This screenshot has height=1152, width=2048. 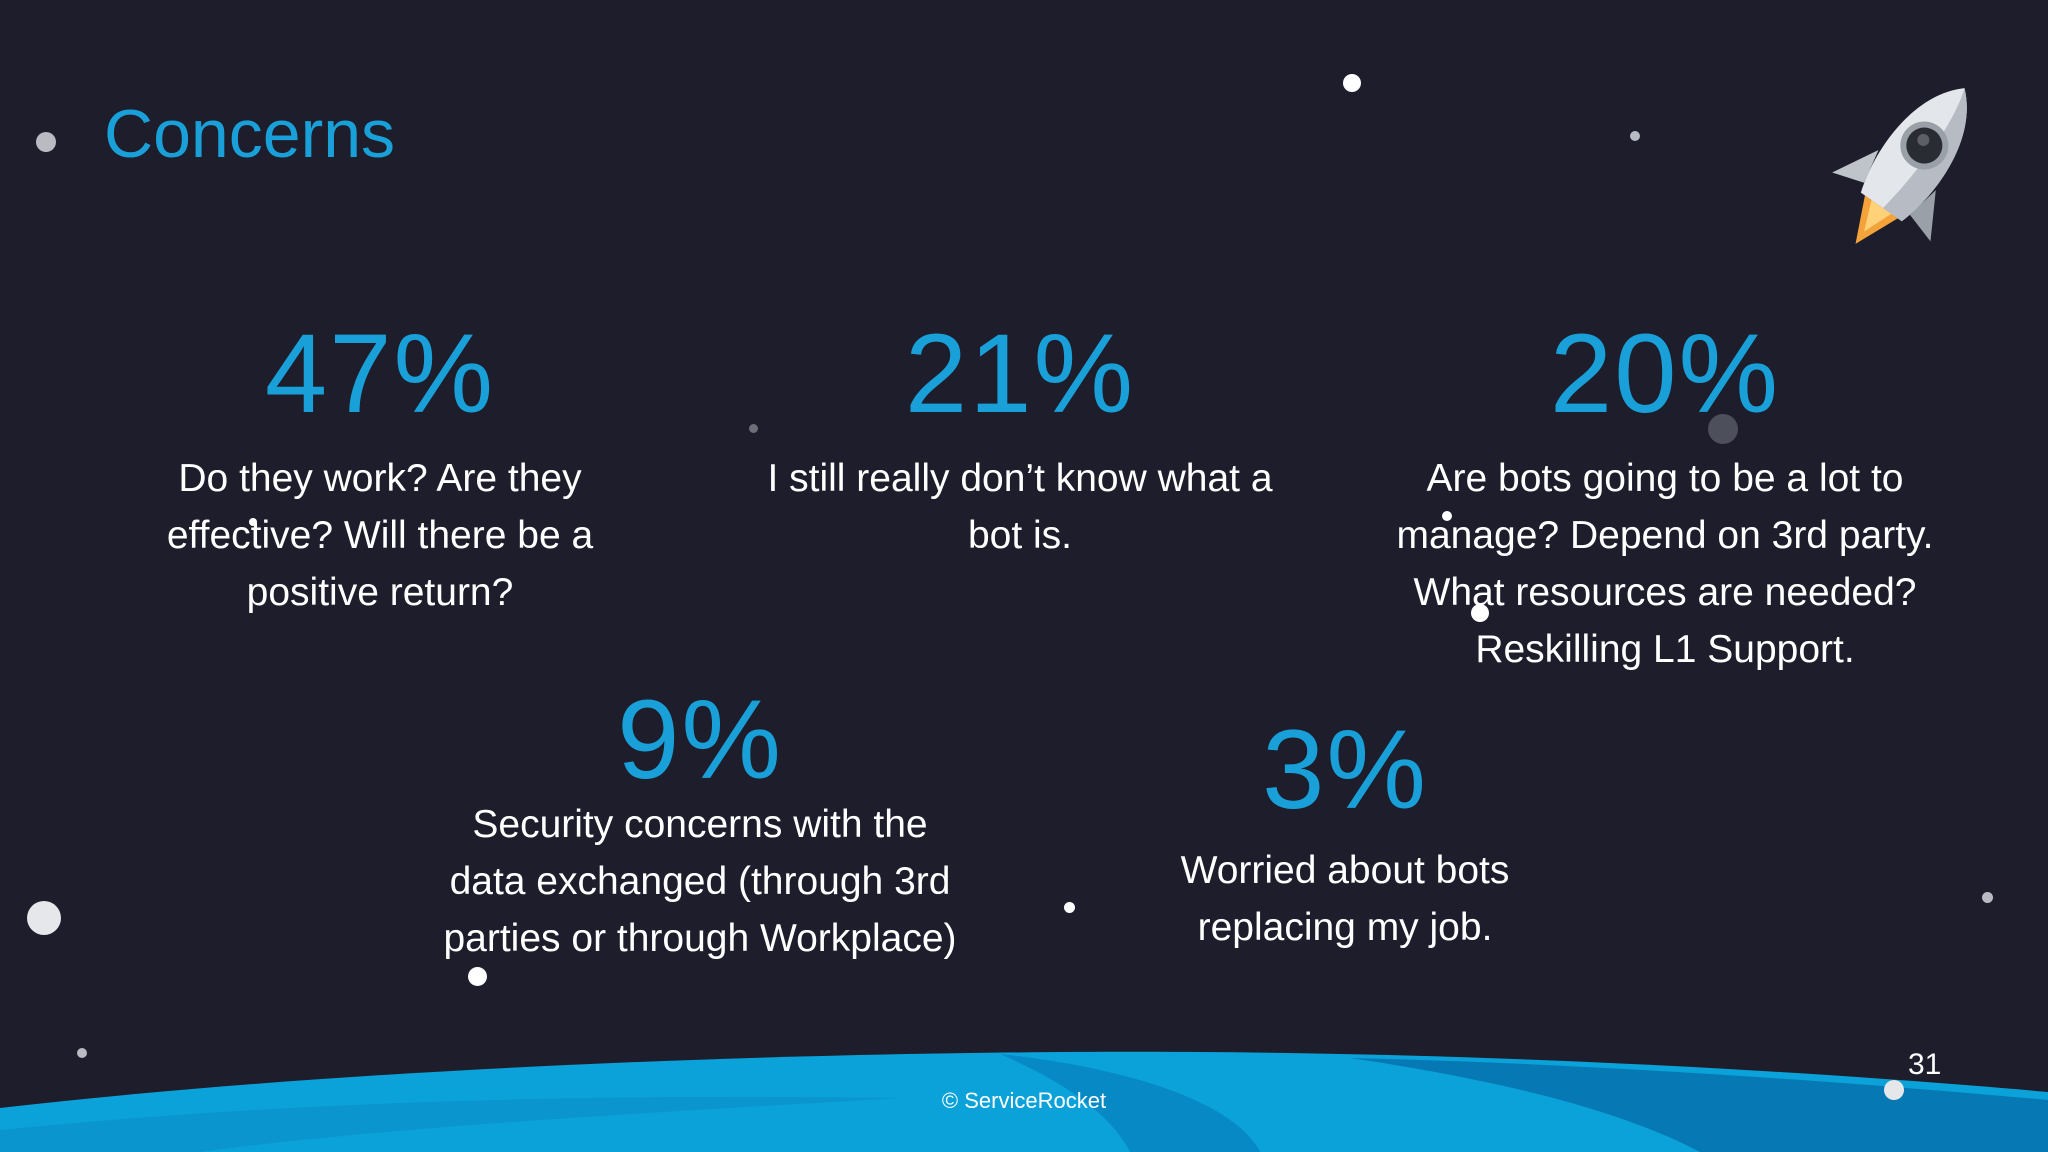 I want to click on stat-percent: 9%, so click(x=700, y=739).